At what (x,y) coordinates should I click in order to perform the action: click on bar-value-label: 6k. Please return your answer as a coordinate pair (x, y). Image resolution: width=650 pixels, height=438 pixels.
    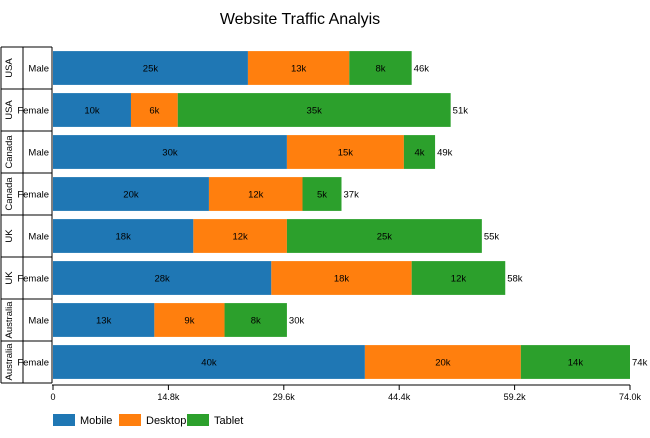
    Looking at the image, I should click on (154, 111).